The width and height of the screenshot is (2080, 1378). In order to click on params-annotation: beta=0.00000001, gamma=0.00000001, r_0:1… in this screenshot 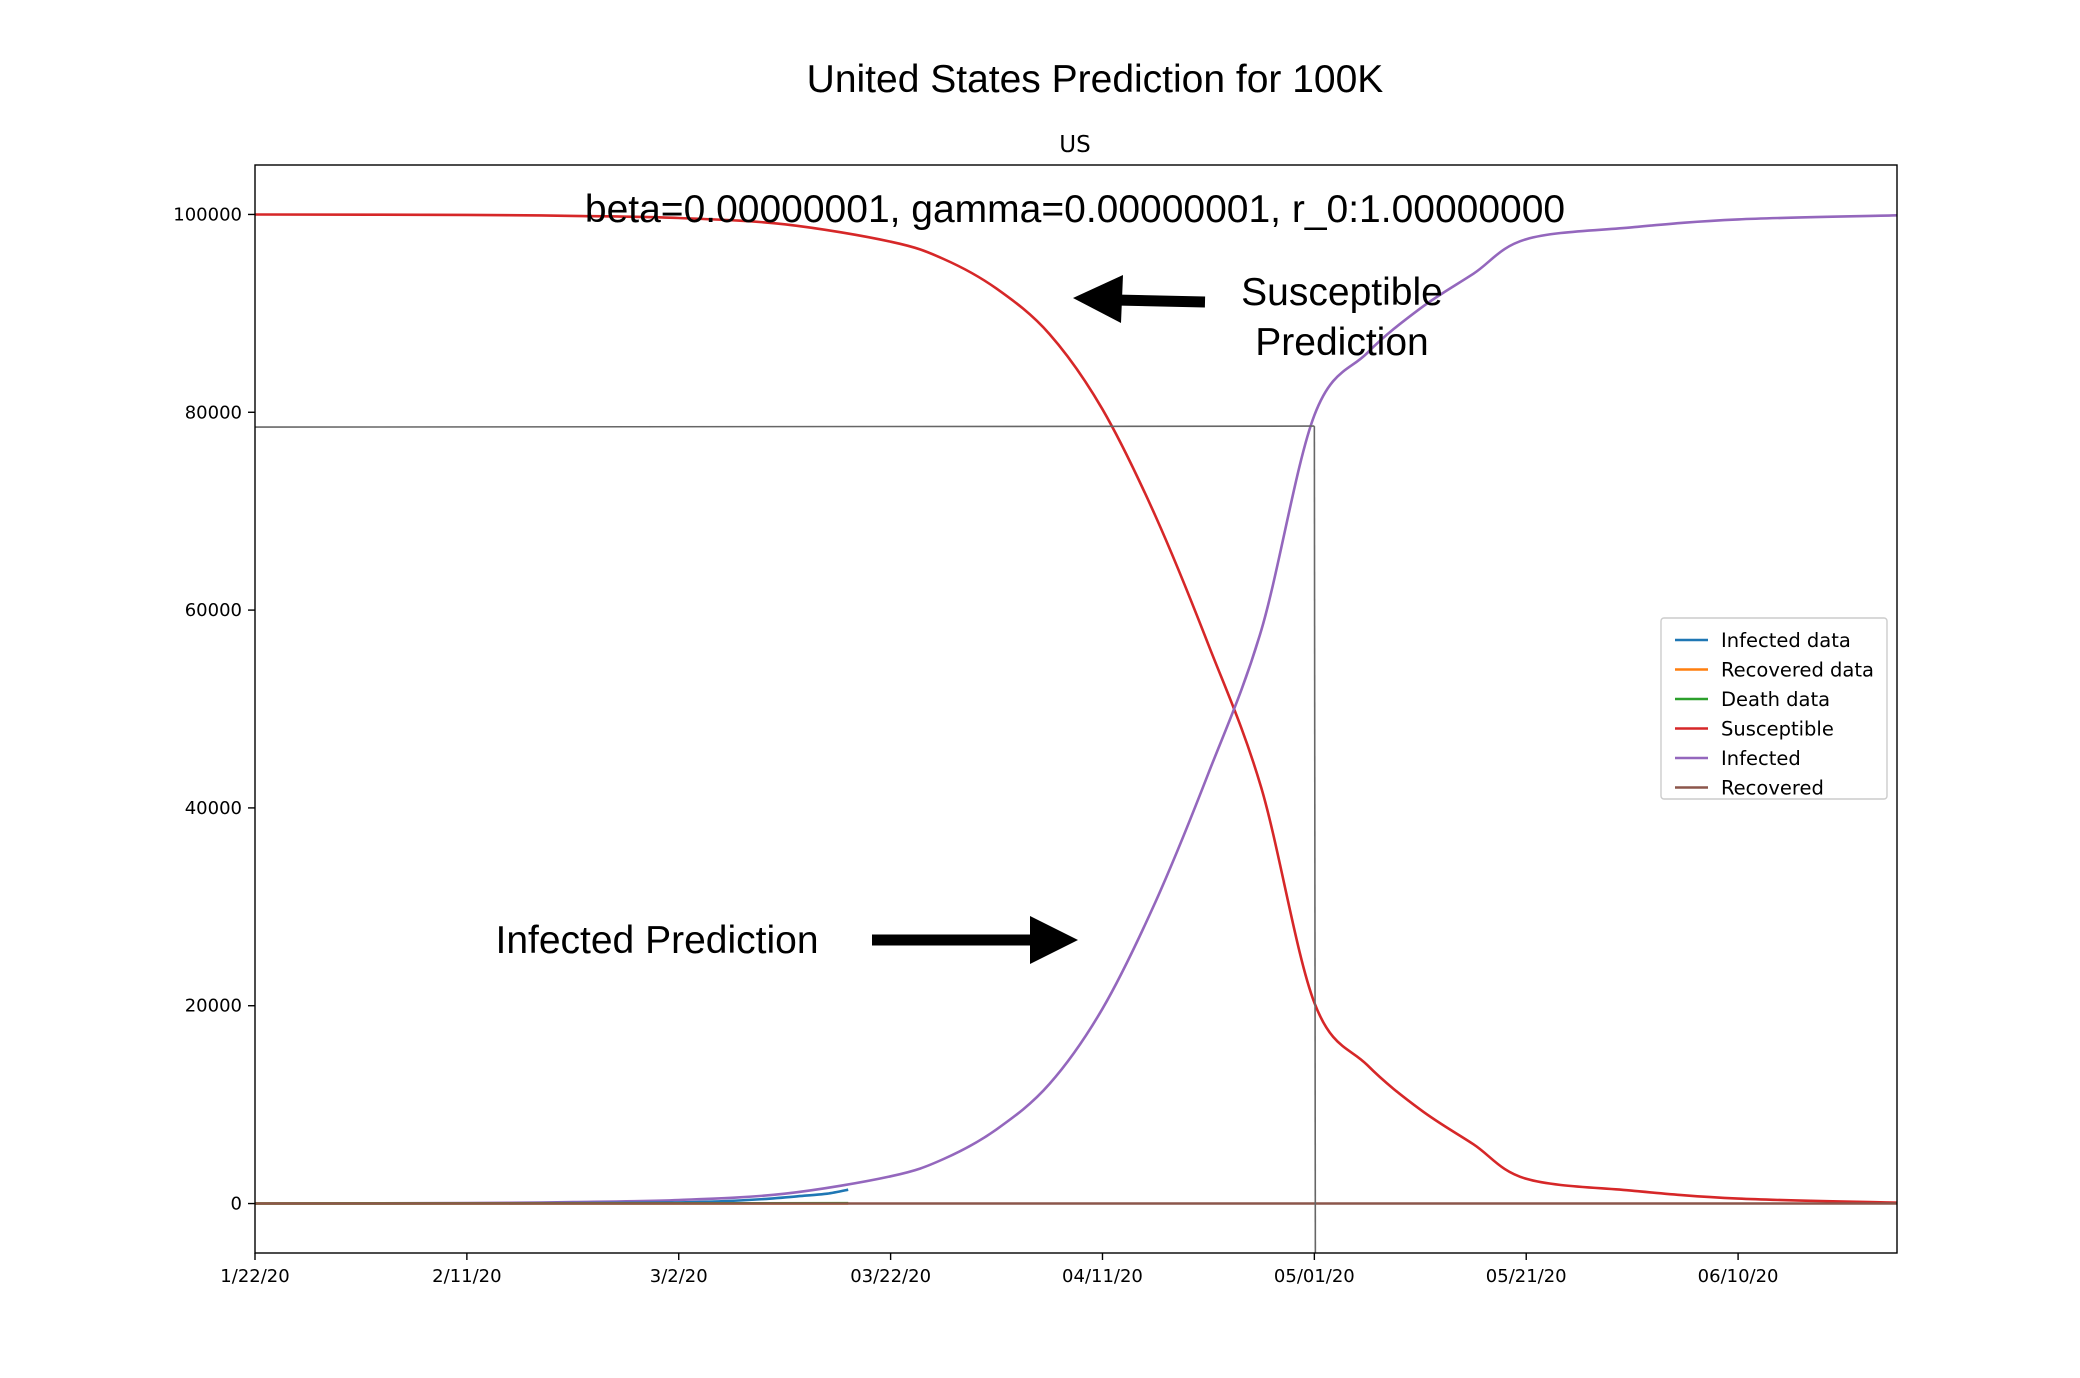, I will do `click(1075, 209)`.